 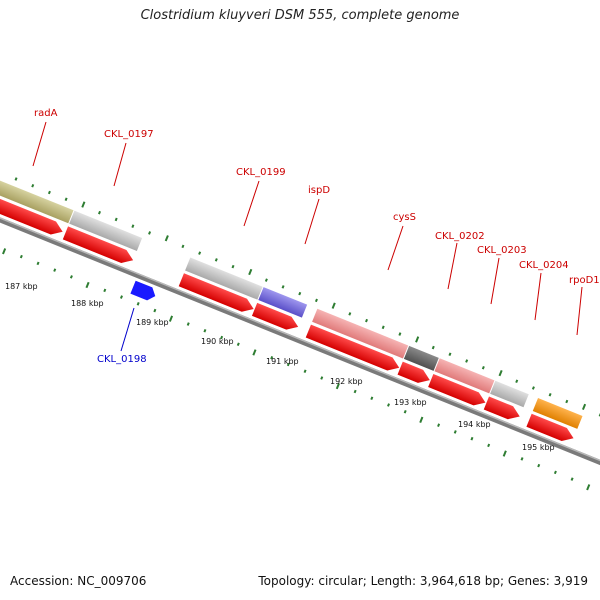 I want to click on scale-label-194: 194 kbp, so click(x=474, y=424).